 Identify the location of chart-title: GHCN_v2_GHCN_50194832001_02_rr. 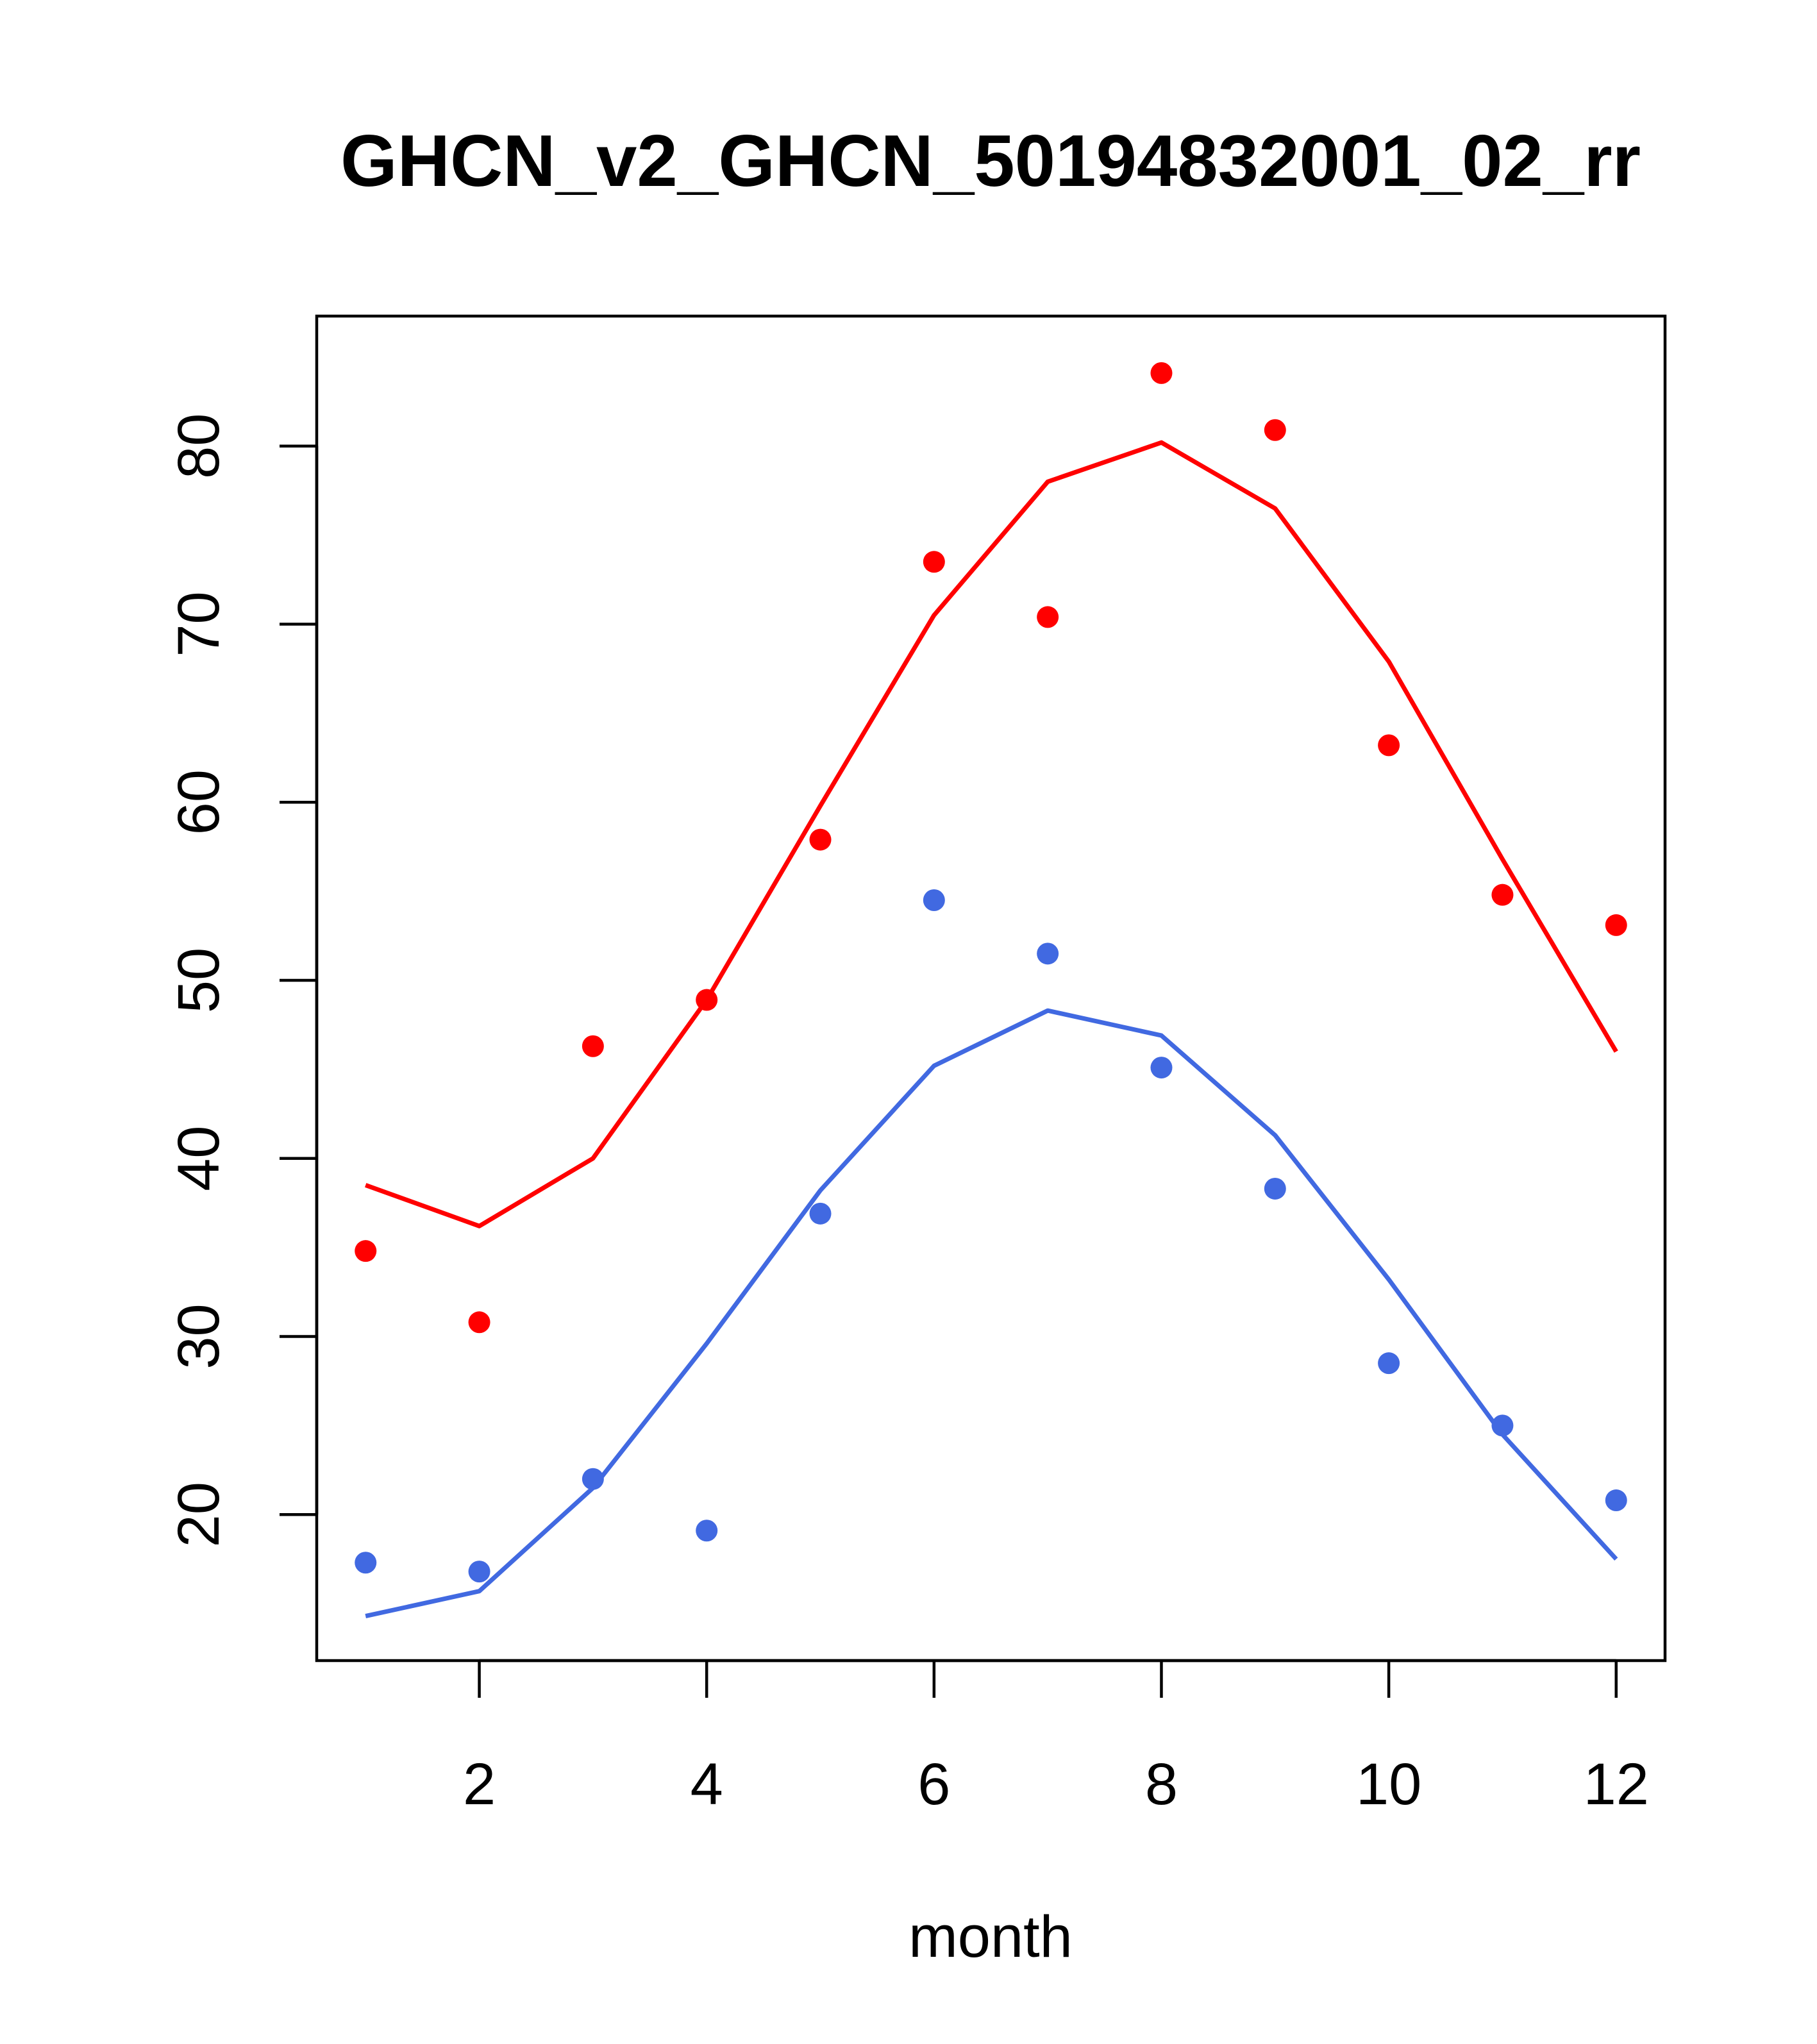
(991, 161).